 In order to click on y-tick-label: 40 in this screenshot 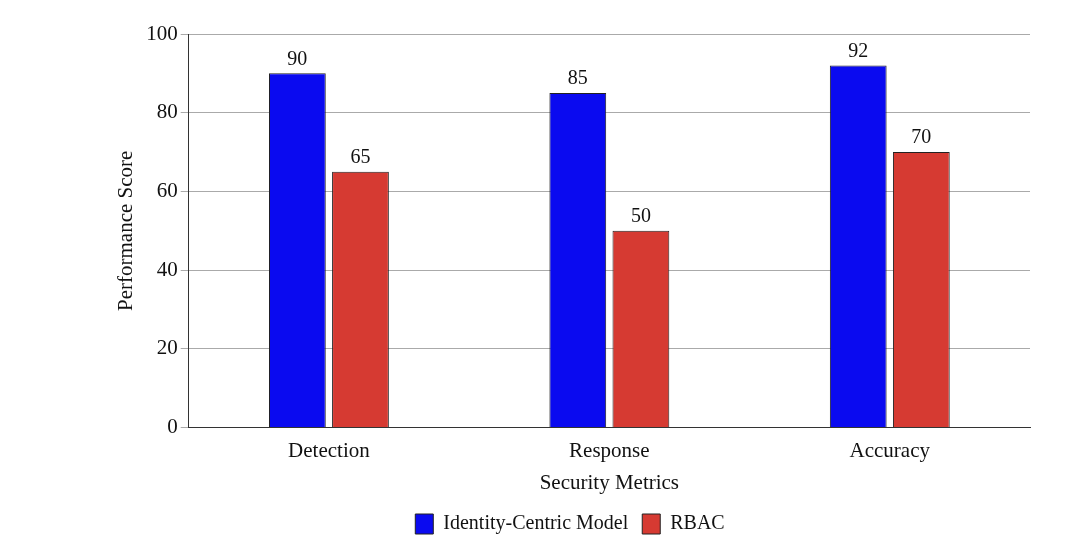, I will do `click(167, 268)`.